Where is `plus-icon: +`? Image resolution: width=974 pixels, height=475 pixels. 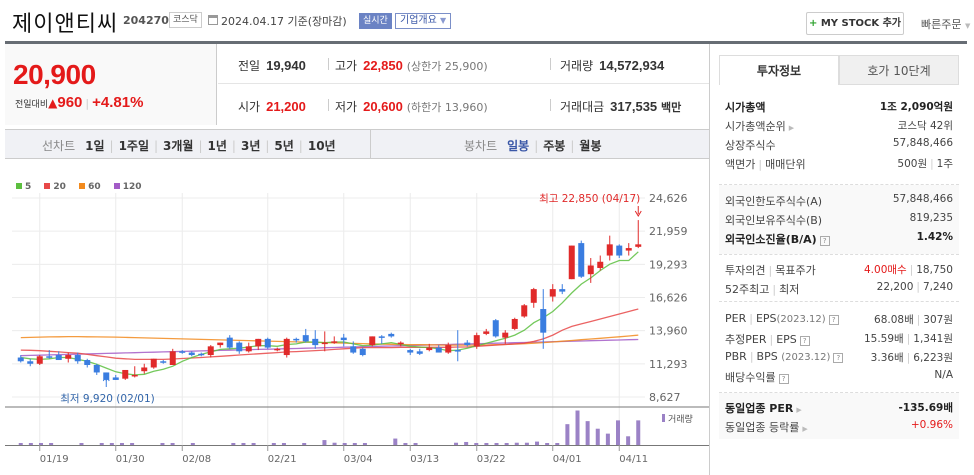
plus-icon: + is located at coordinates (813, 23).